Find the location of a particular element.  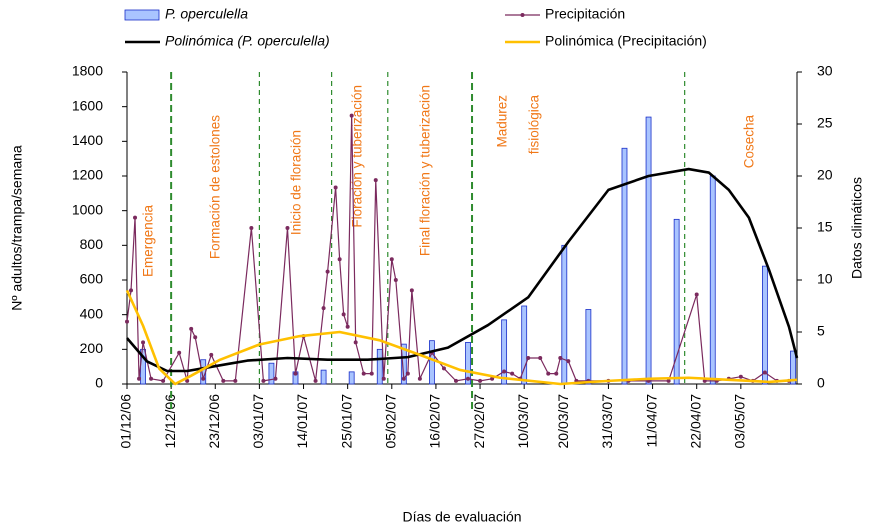

x-tick-label: 10/03/07 is located at coordinates (523, 421).